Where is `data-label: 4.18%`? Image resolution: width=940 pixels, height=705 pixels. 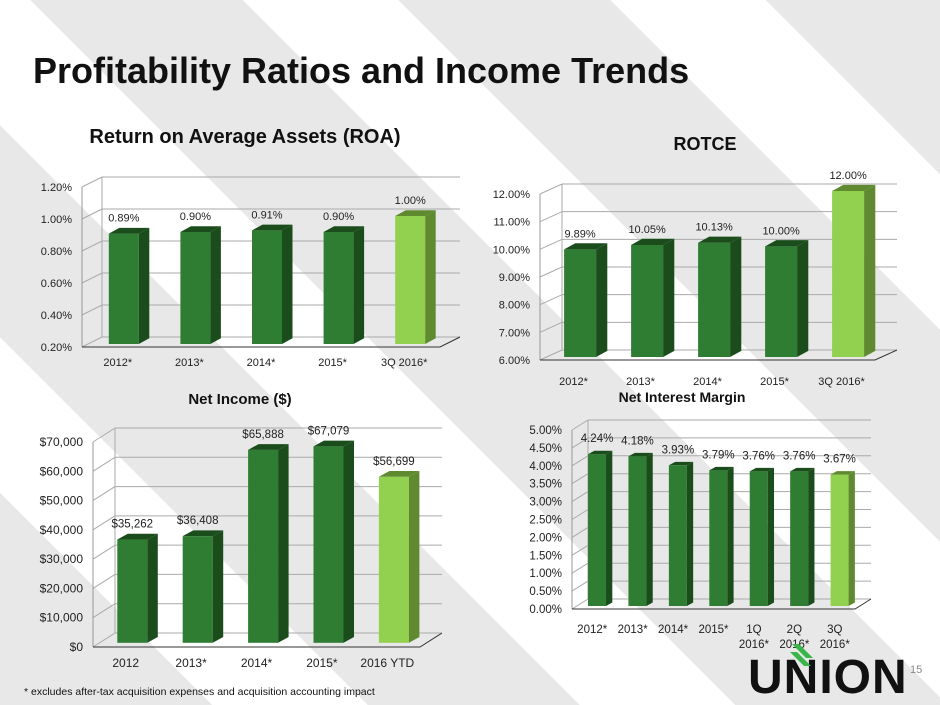
data-label: 4.18% is located at coordinates (637, 441).